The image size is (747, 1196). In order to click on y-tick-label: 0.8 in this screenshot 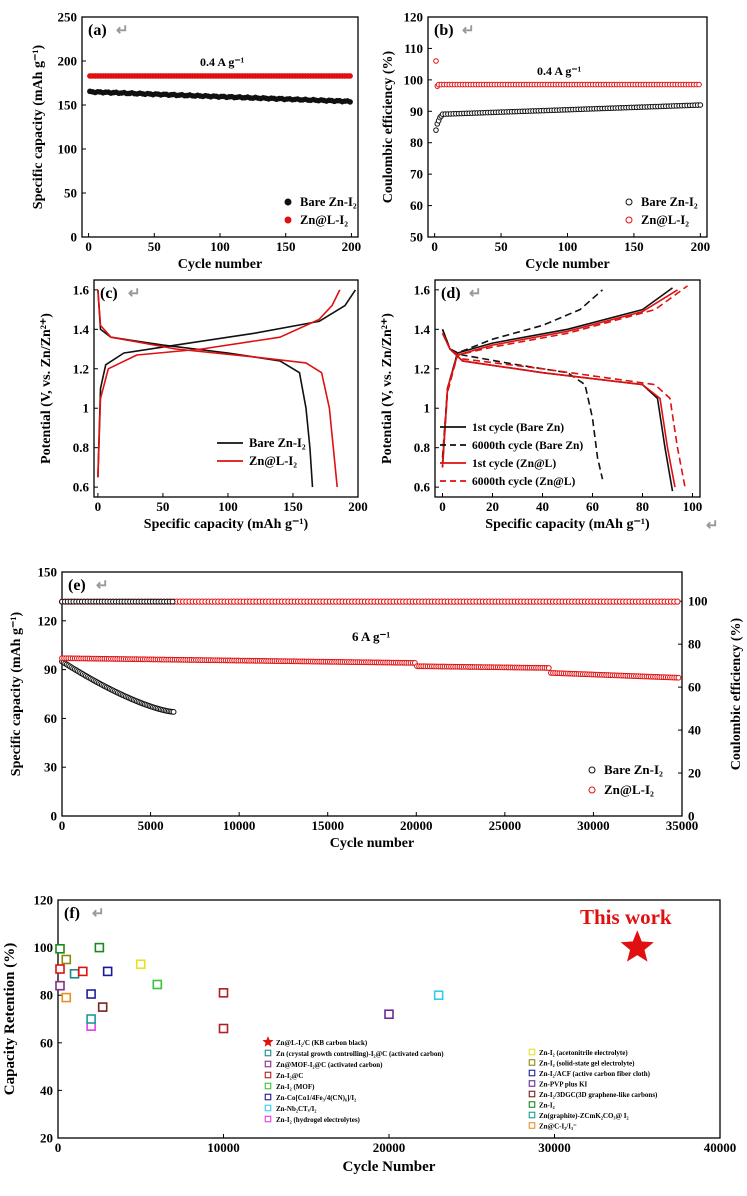, I will do `click(81, 447)`.